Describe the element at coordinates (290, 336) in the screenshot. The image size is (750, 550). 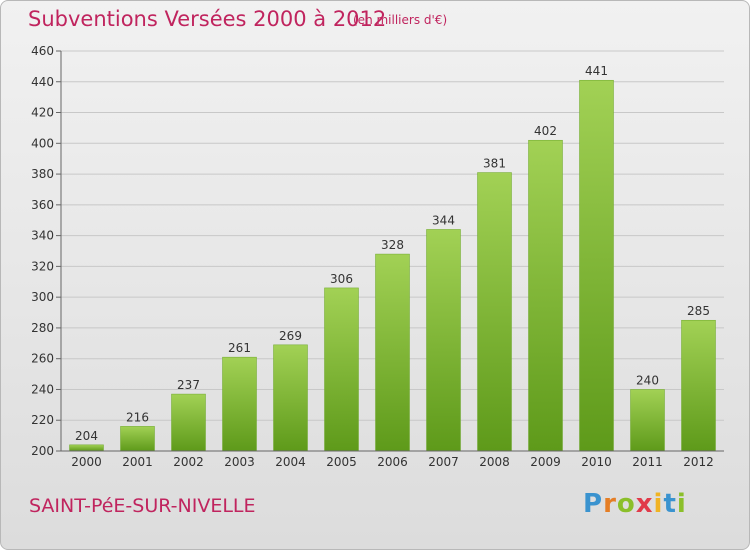
I see `data-label: 269` at that location.